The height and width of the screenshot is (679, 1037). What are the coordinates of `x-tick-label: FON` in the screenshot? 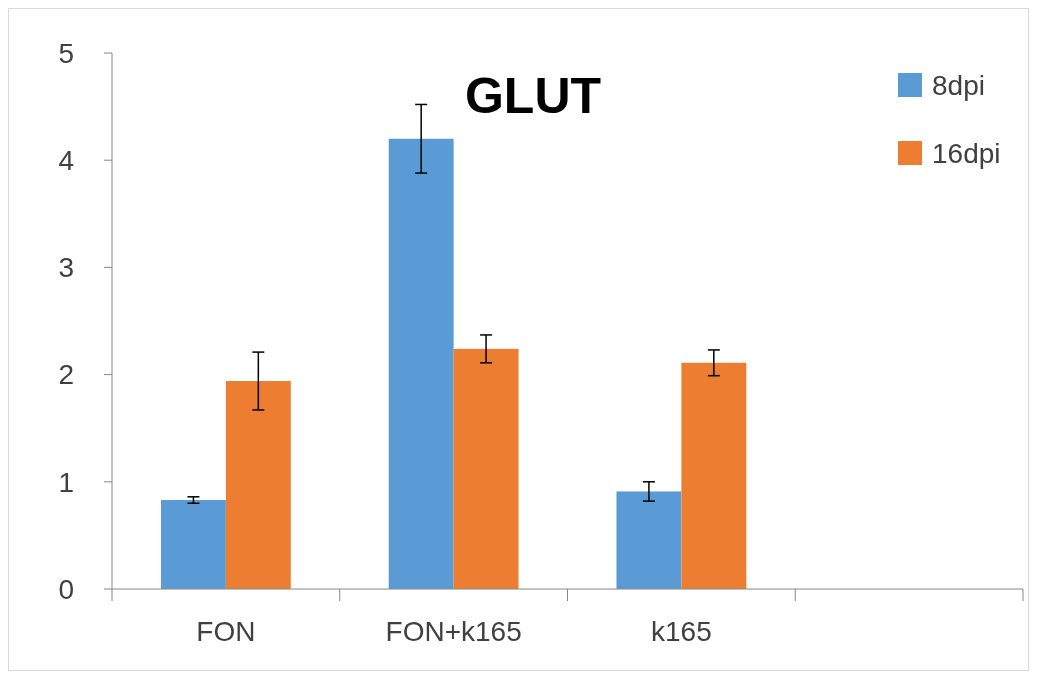 It's located at (226, 631).